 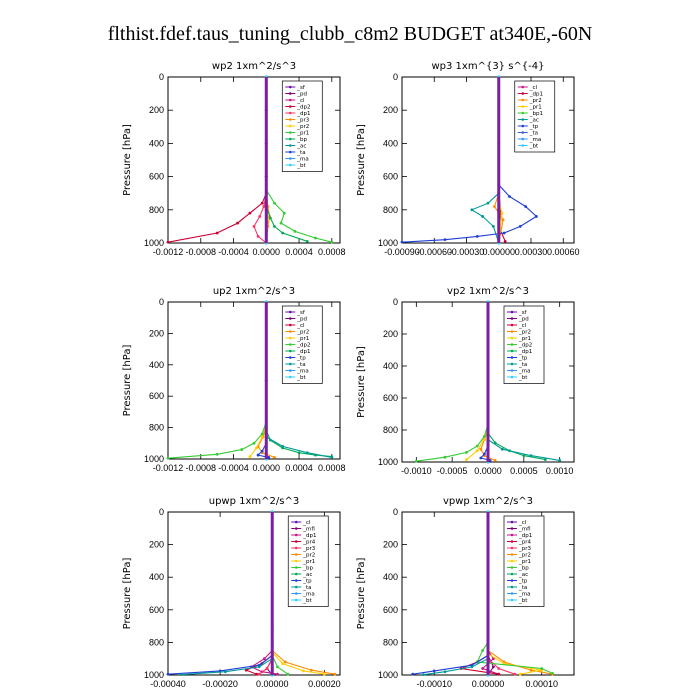 What do you see at coordinates (535, 116) in the screenshot?
I see `legend-box` at bounding box center [535, 116].